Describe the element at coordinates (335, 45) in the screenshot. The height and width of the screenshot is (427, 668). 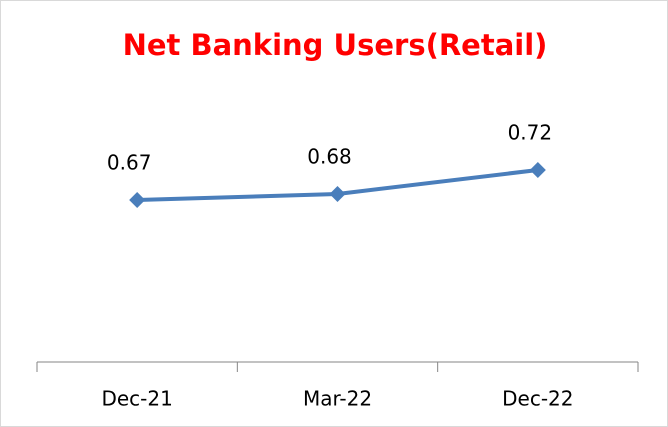
I see `chart-title: Net Banking Users(Retail)` at that location.